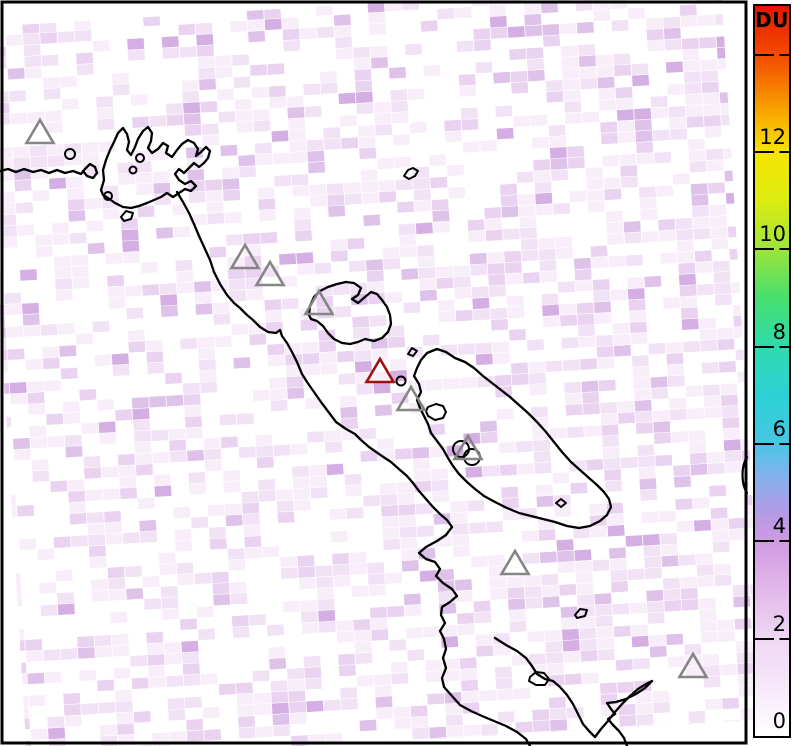  Describe the element at coordinates (436, 412) in the screenshot. I see `coastline-toba-west-inlet` at that location.